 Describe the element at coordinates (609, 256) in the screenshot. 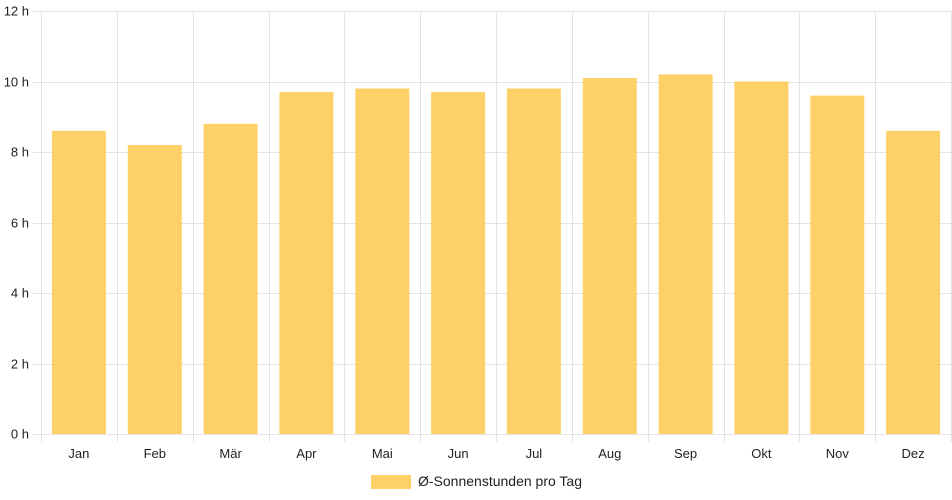

I see `bar-Aug` at that location.